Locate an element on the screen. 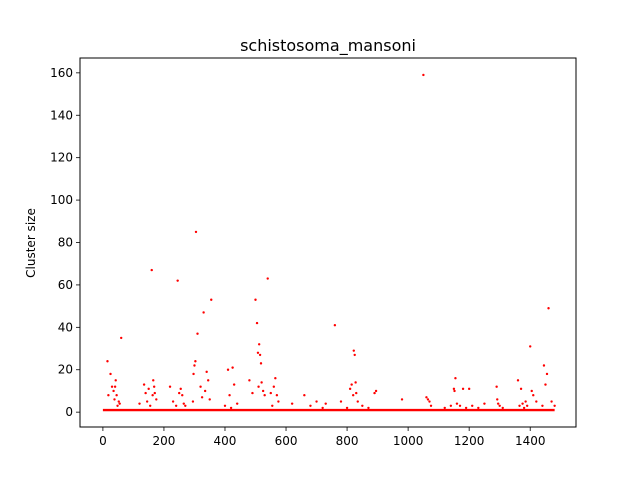 The width and height of the screenshot is (640, 480). y-axis-ticks: 0 20 40 60 80 100 120 140 160 is located at coordinates (65, 242).